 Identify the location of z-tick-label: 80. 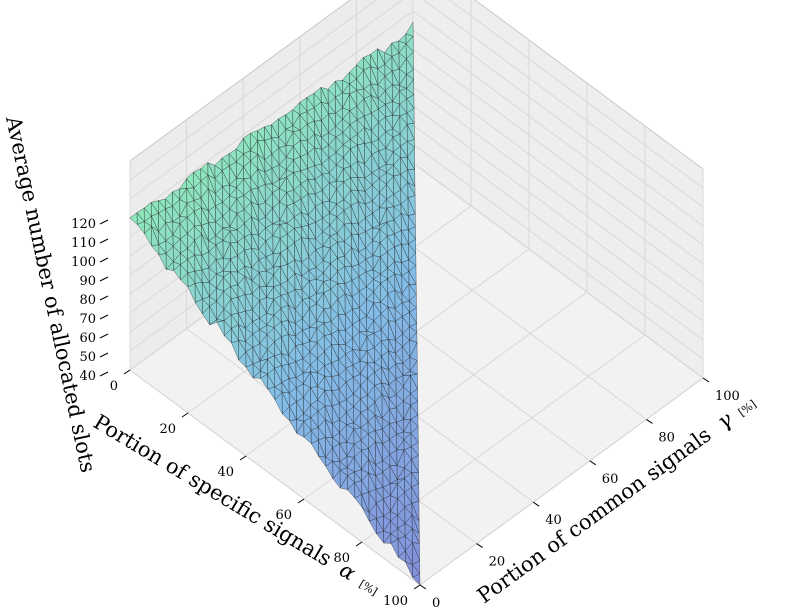
(87, 300).